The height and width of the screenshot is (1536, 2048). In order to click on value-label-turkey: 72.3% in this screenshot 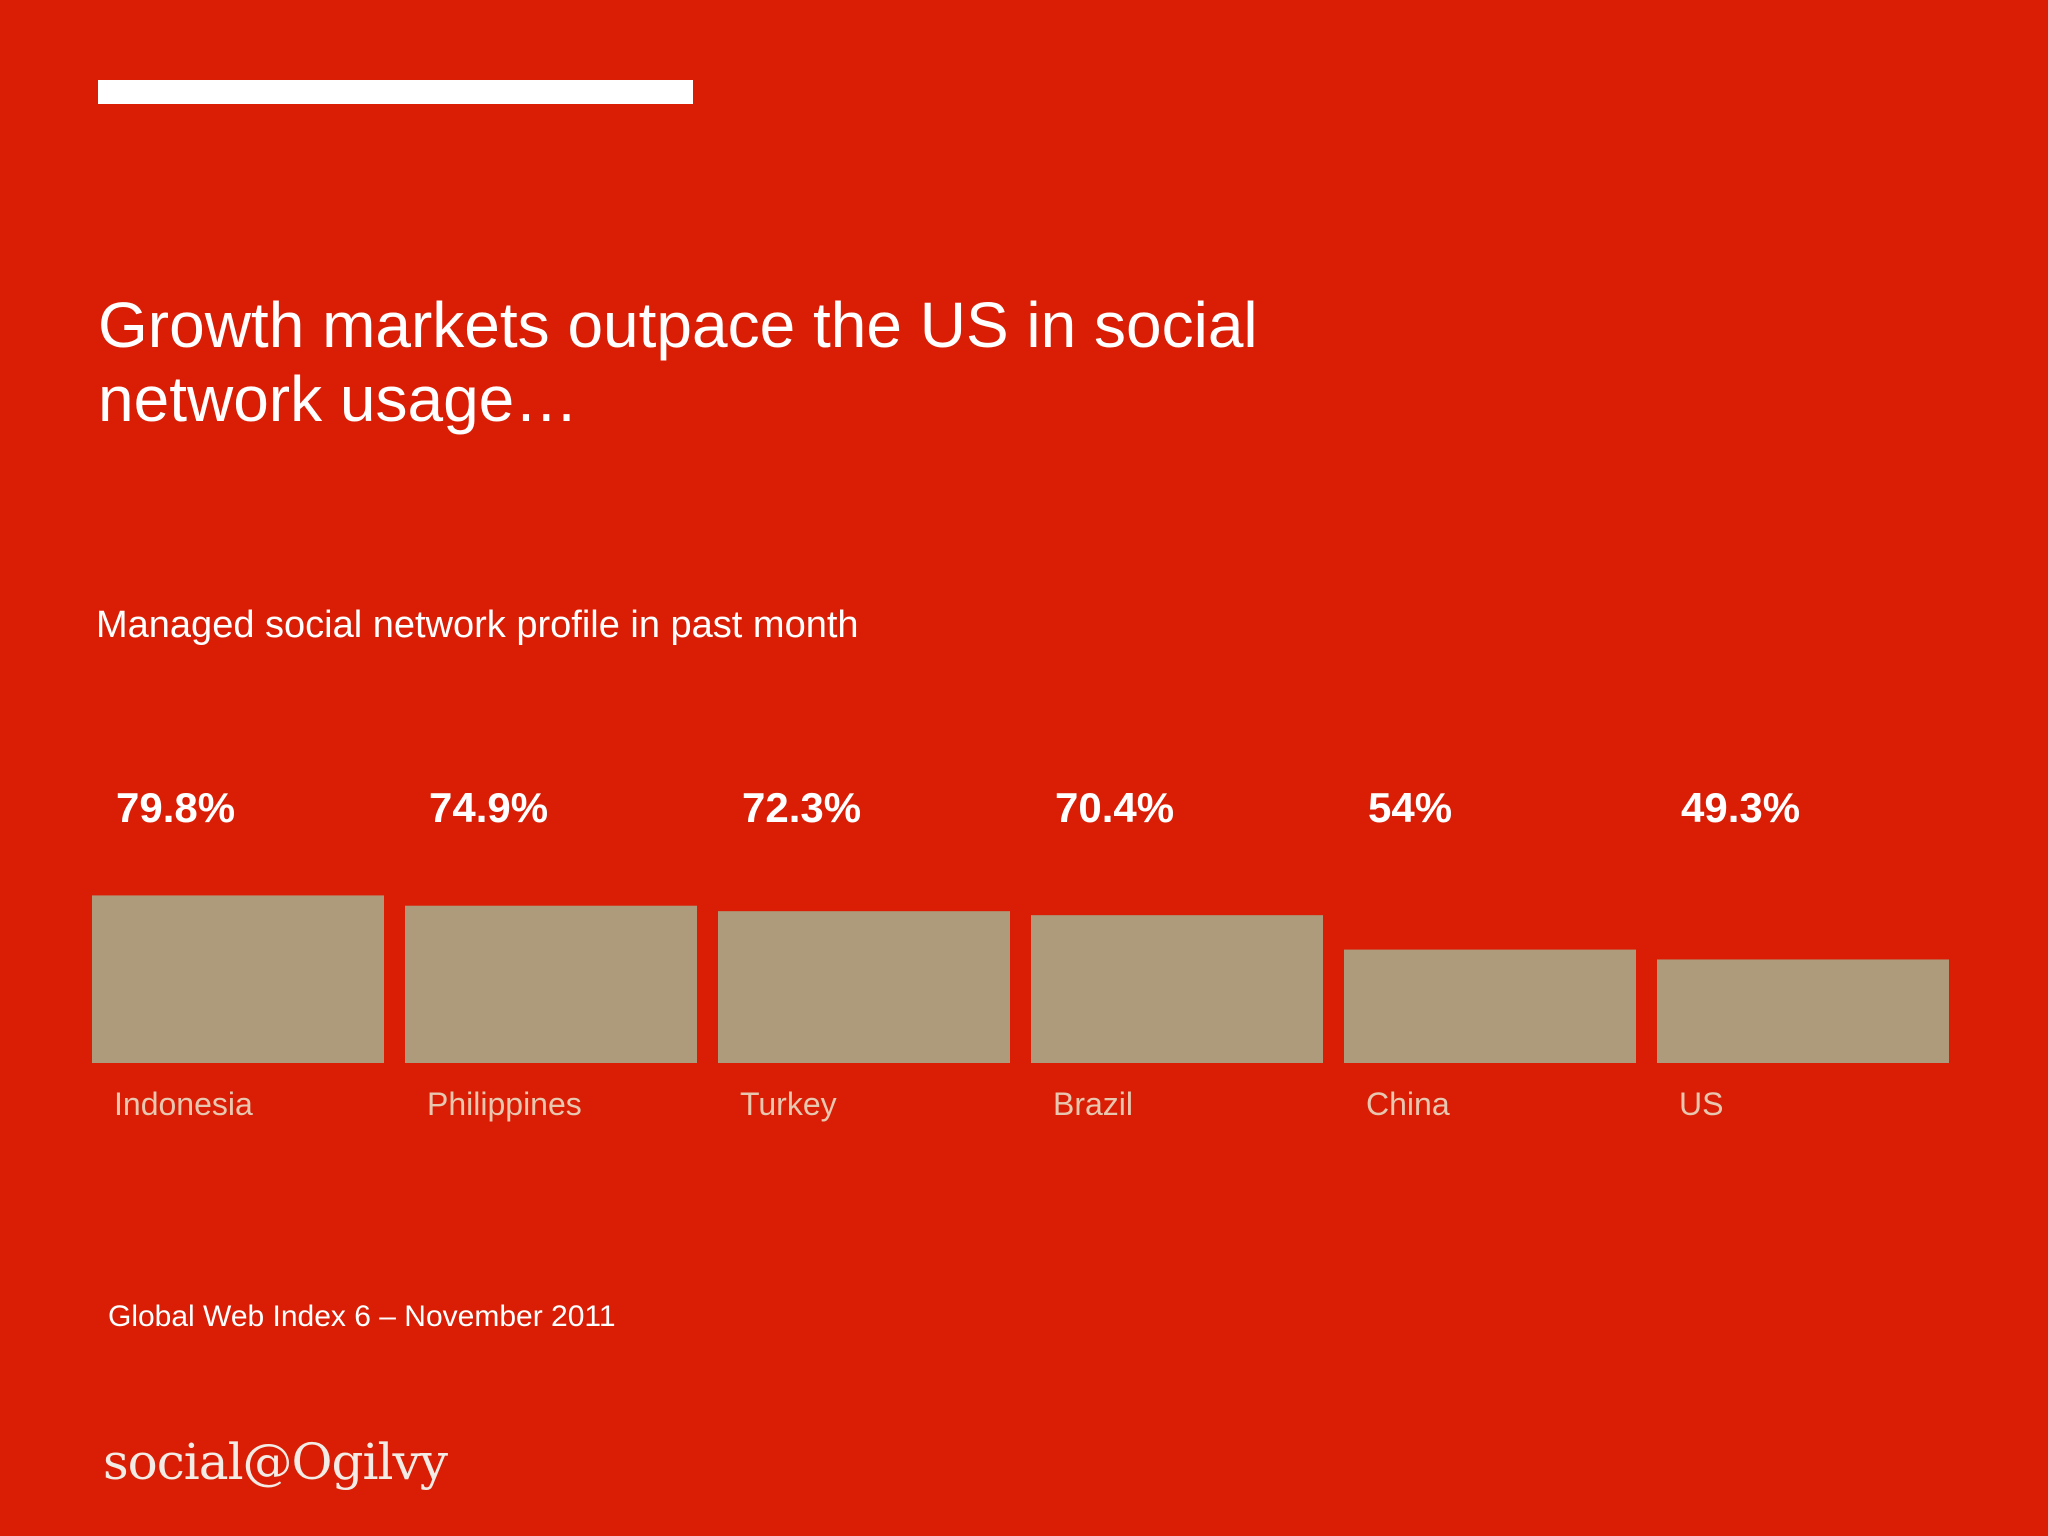, I will do `click(801, 807)`.